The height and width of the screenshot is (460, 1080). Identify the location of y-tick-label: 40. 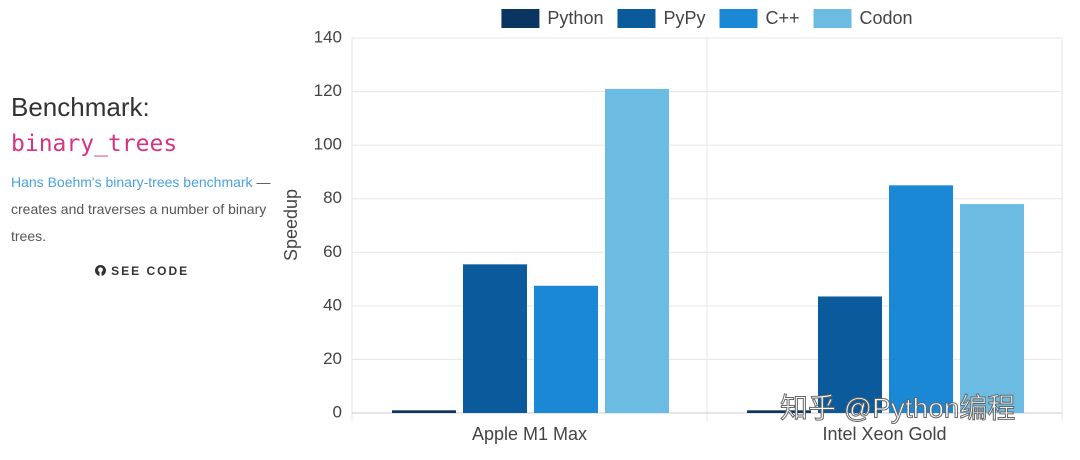
(332, 304).